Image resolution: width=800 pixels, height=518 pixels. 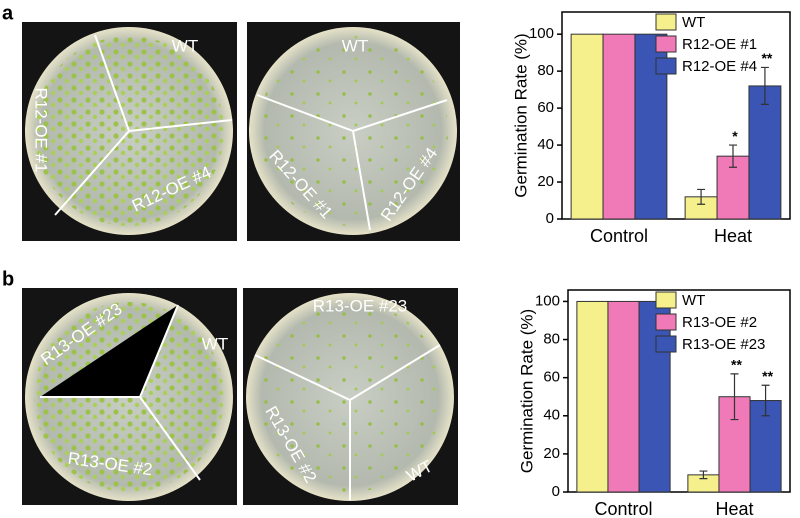 I want to click on panel-label: a, so click(x=8, y=13).